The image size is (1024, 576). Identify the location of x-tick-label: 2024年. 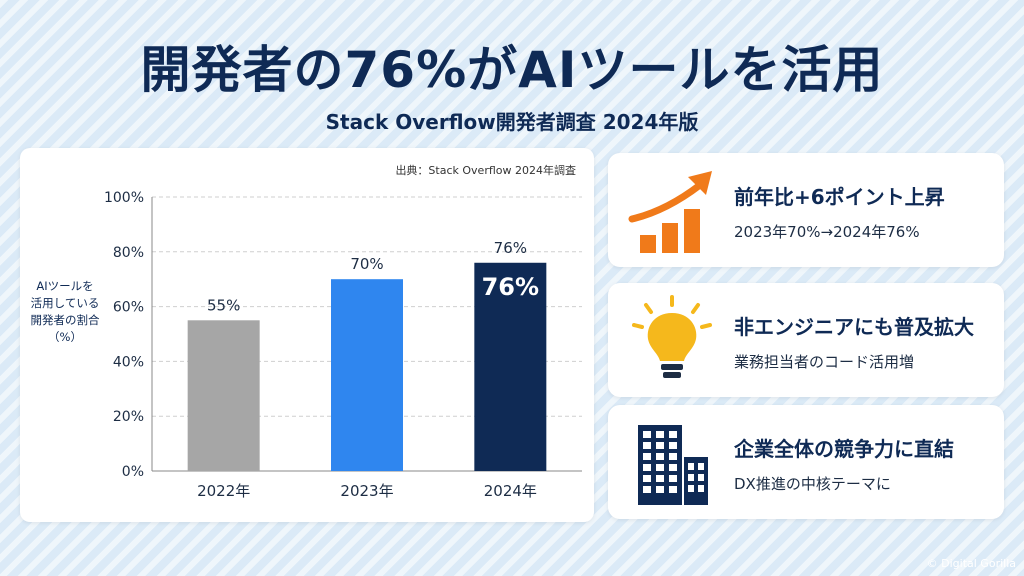
(510, 491).